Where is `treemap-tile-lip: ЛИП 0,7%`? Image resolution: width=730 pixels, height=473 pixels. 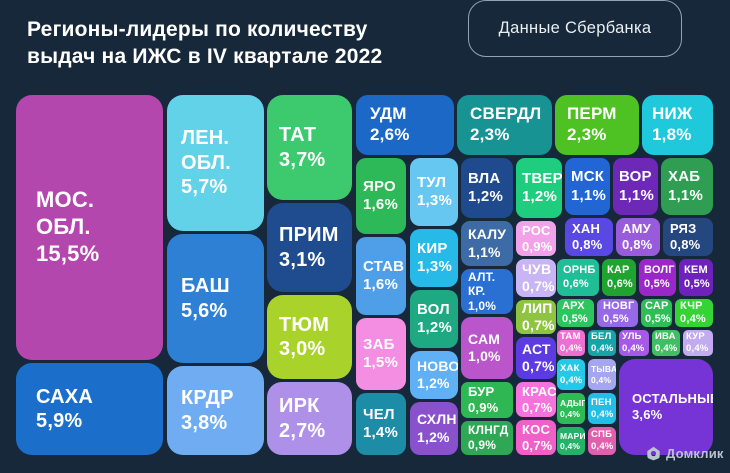 treemap-tile-lip: ЛИП 0,7% is located at coordinates (536, 317).